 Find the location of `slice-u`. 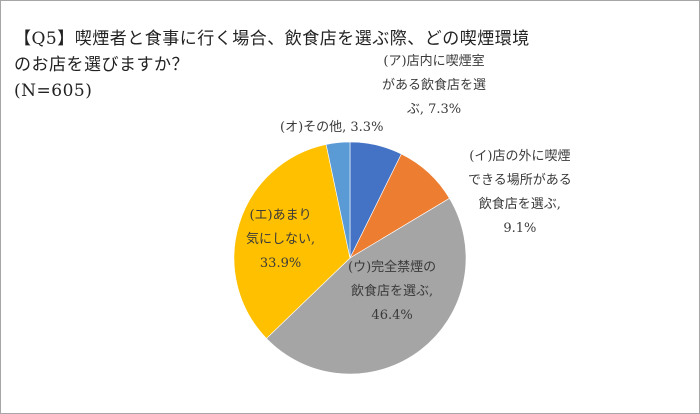

slice-u is located at coordinates (366, 286).